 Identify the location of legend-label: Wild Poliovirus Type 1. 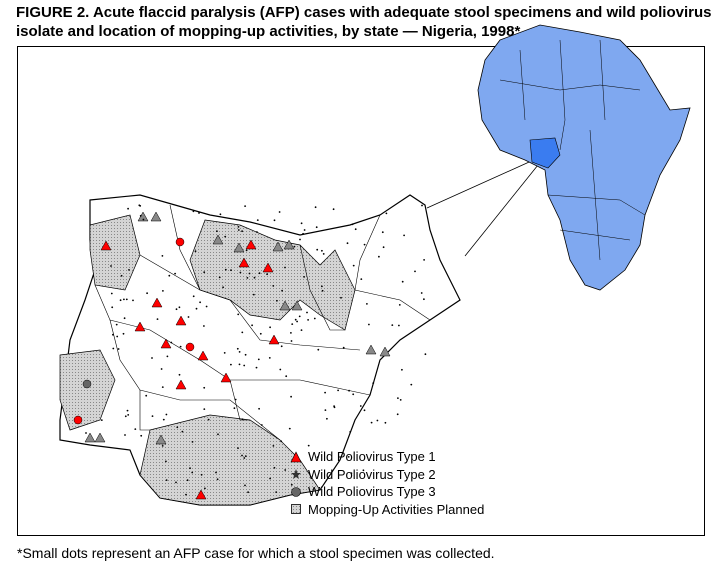
(372, 456).